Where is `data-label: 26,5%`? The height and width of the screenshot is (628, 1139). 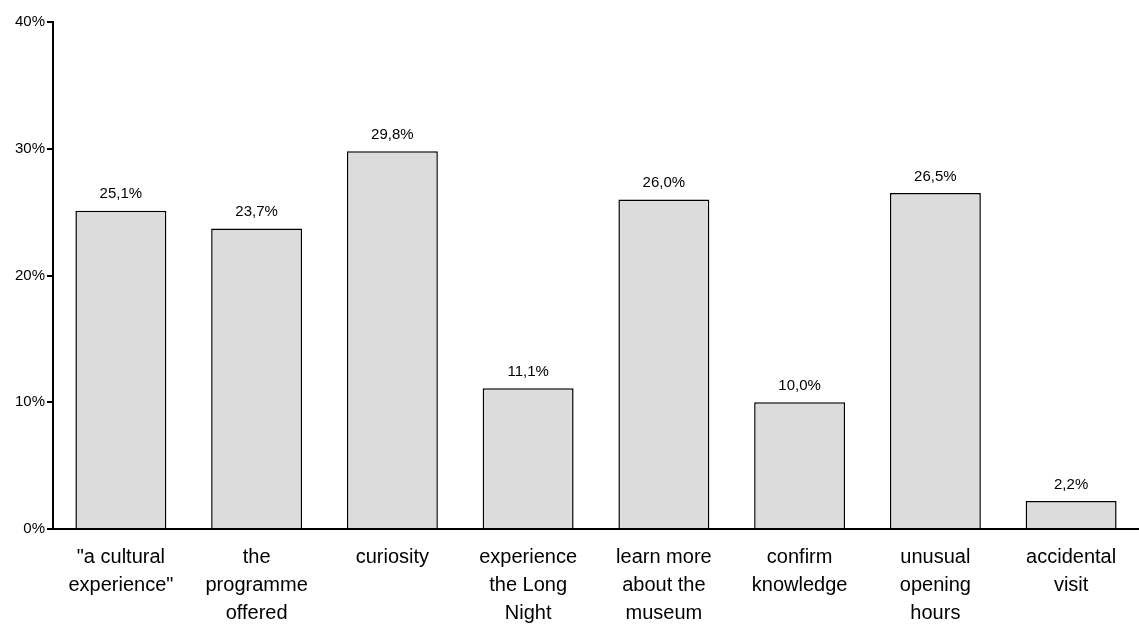 data-label: 26,5% is located at coordinates (935, 175).